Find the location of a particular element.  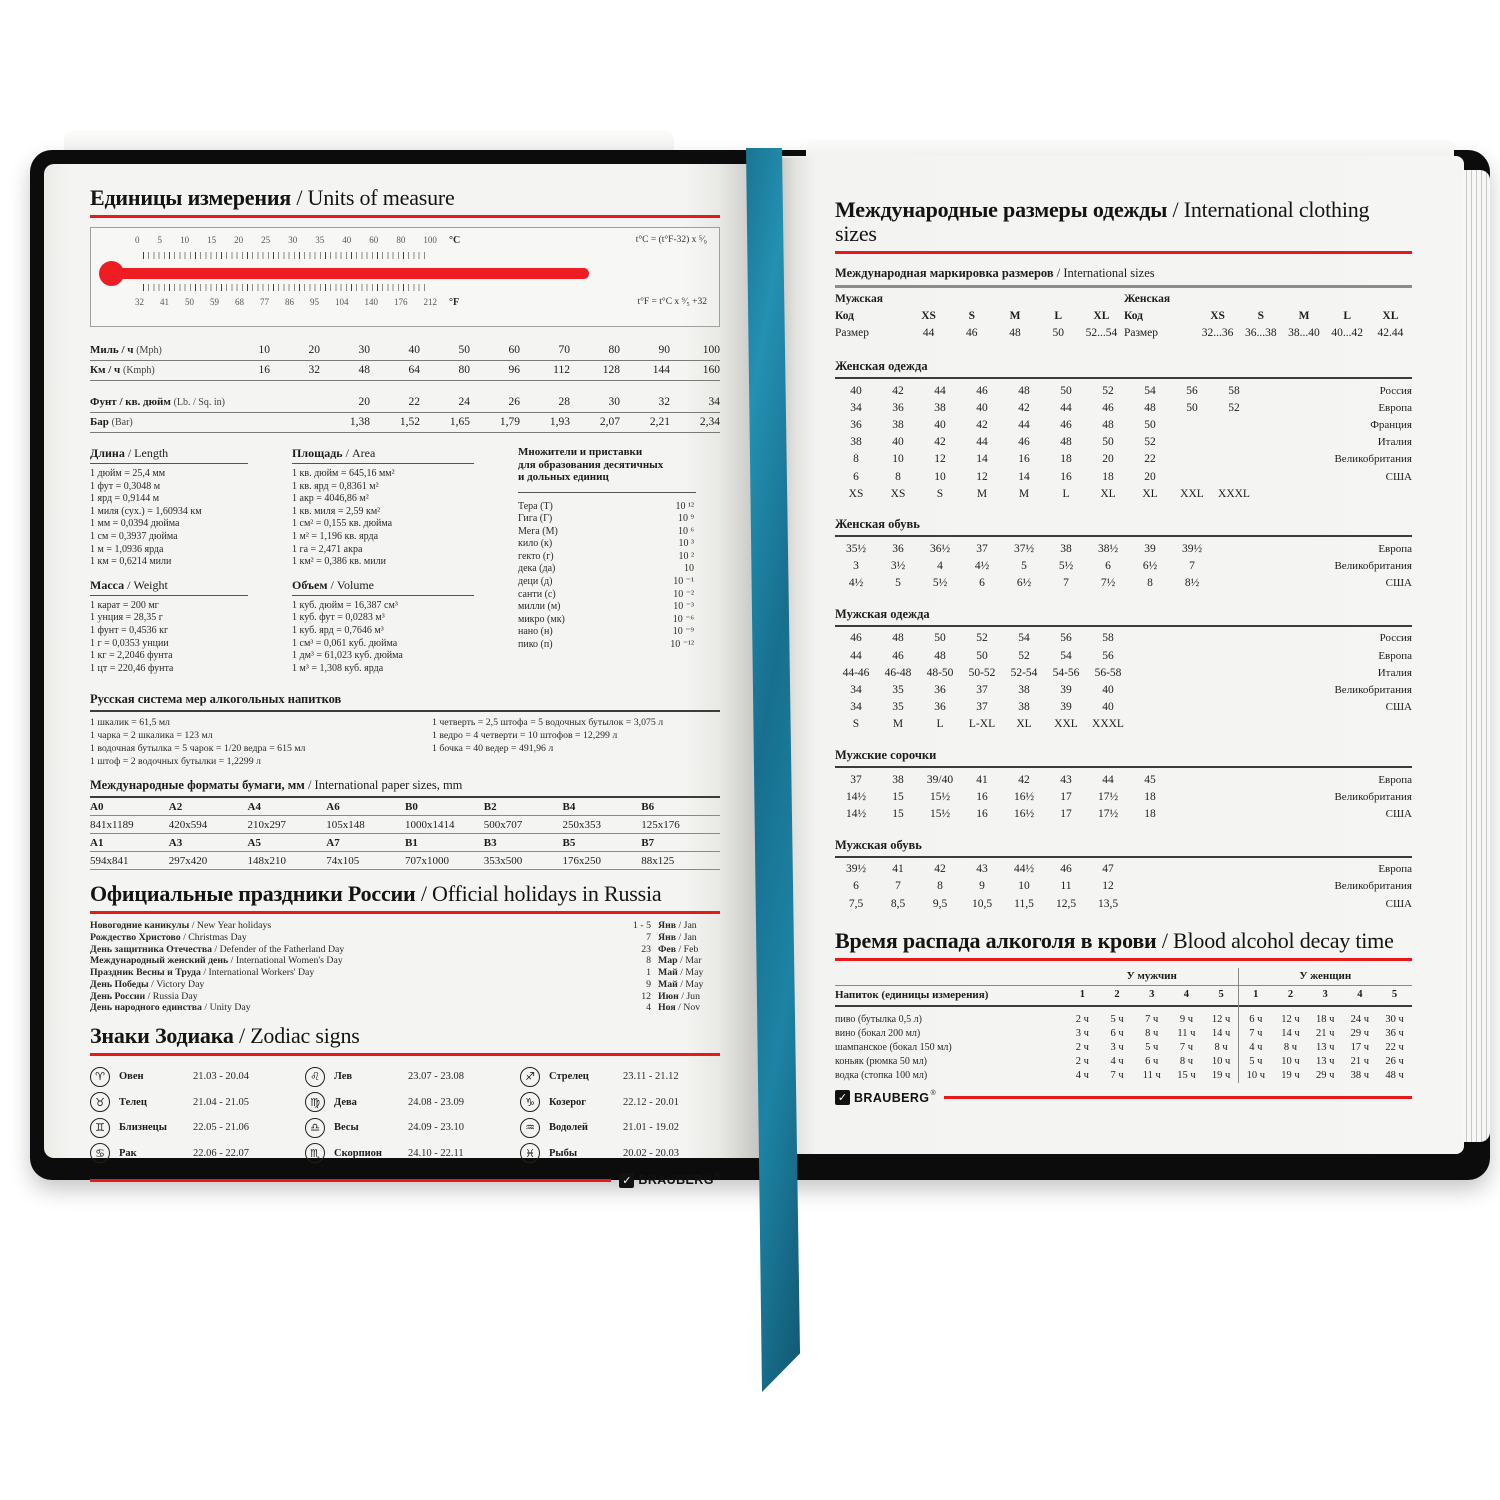

size-cell: 4½ is located at coordinates (982, 566).